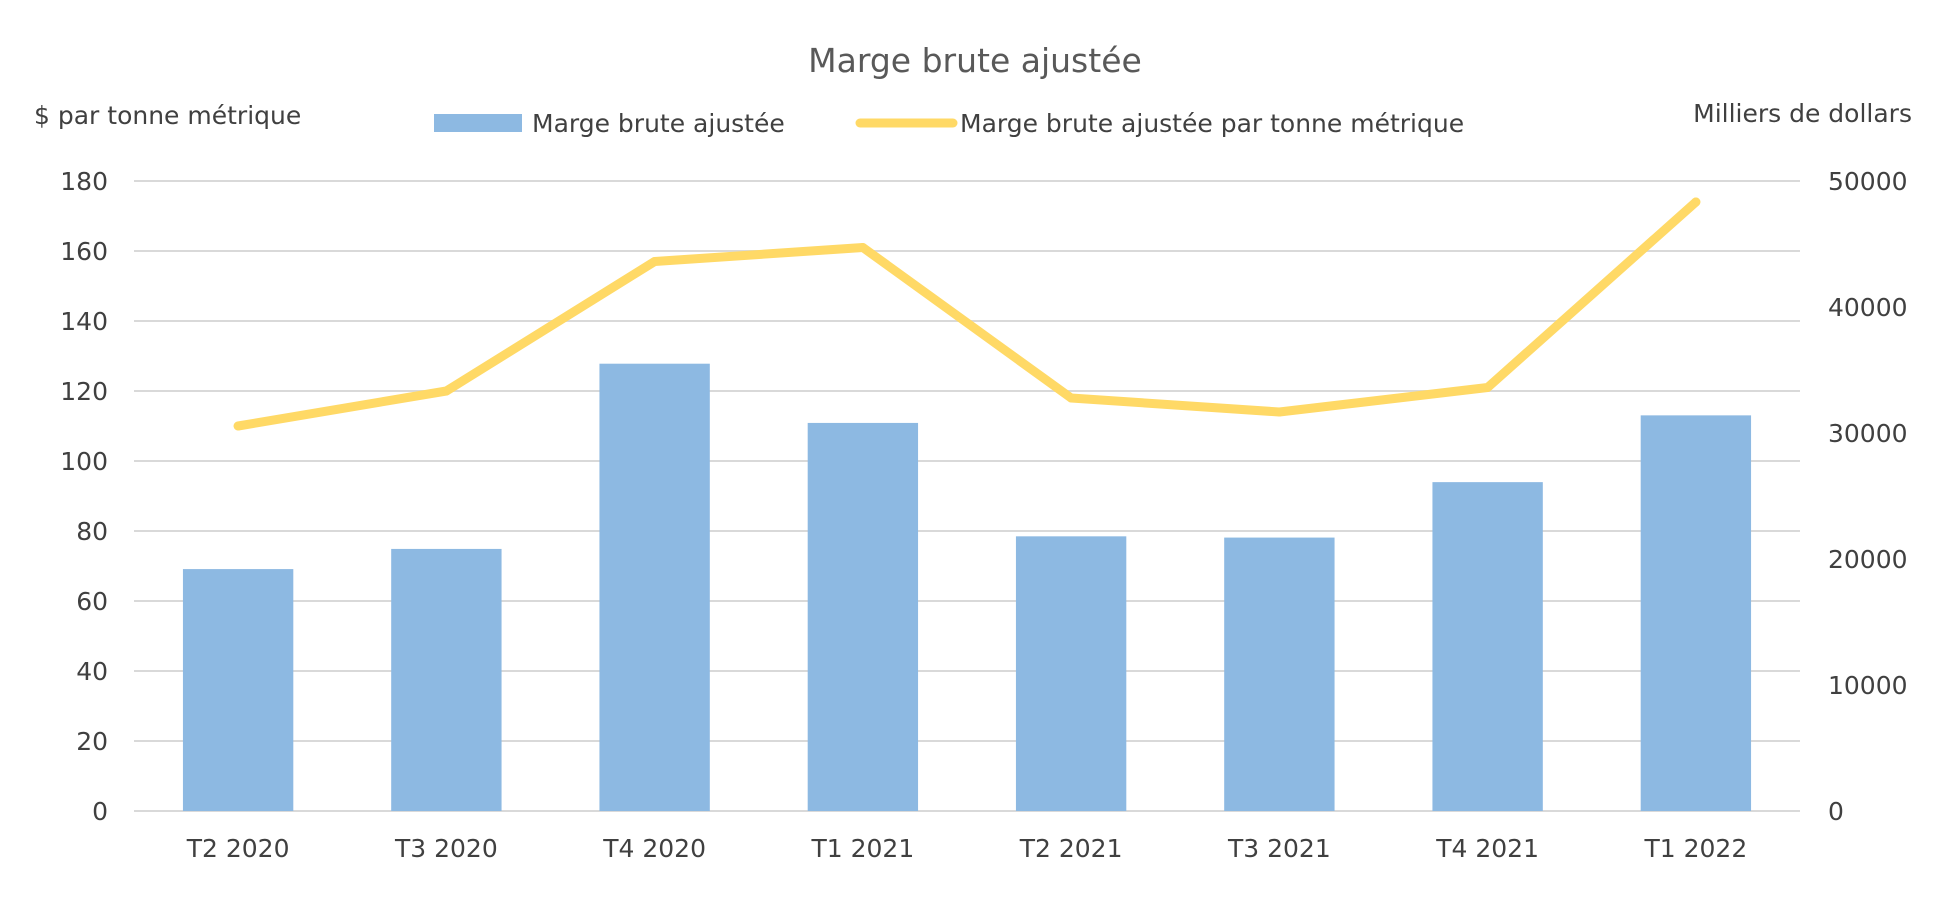 Image resolution: width=1949 pixels, height=909 pixels. I want to click on chart-title: Marge brute ajustée, so click(975, 60).